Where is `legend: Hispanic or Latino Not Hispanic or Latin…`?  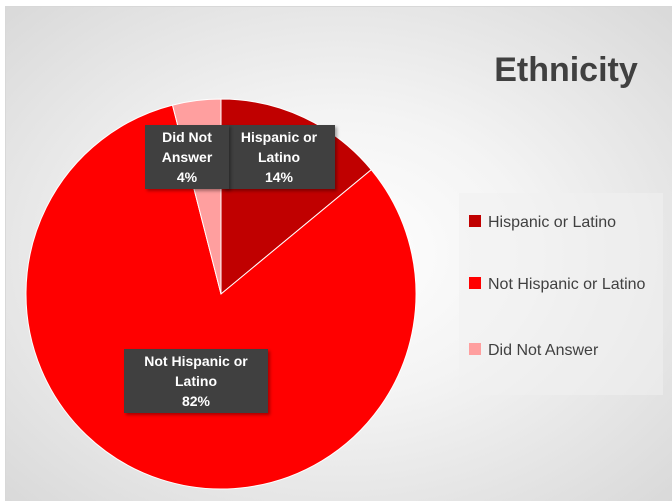 legend: Hispanic or Latino Not Hispanic or Latin… is located at coordinates (561, 294).